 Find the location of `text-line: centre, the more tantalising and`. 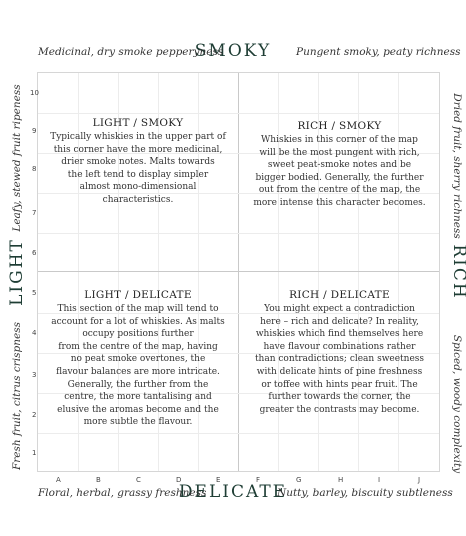

text-line: centre, the more tantalising and is located at coordinates (138, 397).